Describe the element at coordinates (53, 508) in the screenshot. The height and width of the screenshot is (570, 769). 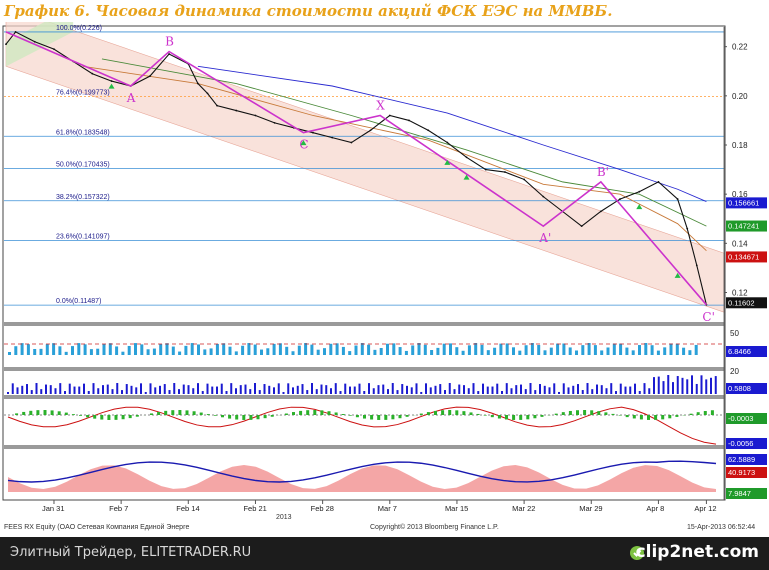
I see `x-tick-label: Jan 31` at that location.